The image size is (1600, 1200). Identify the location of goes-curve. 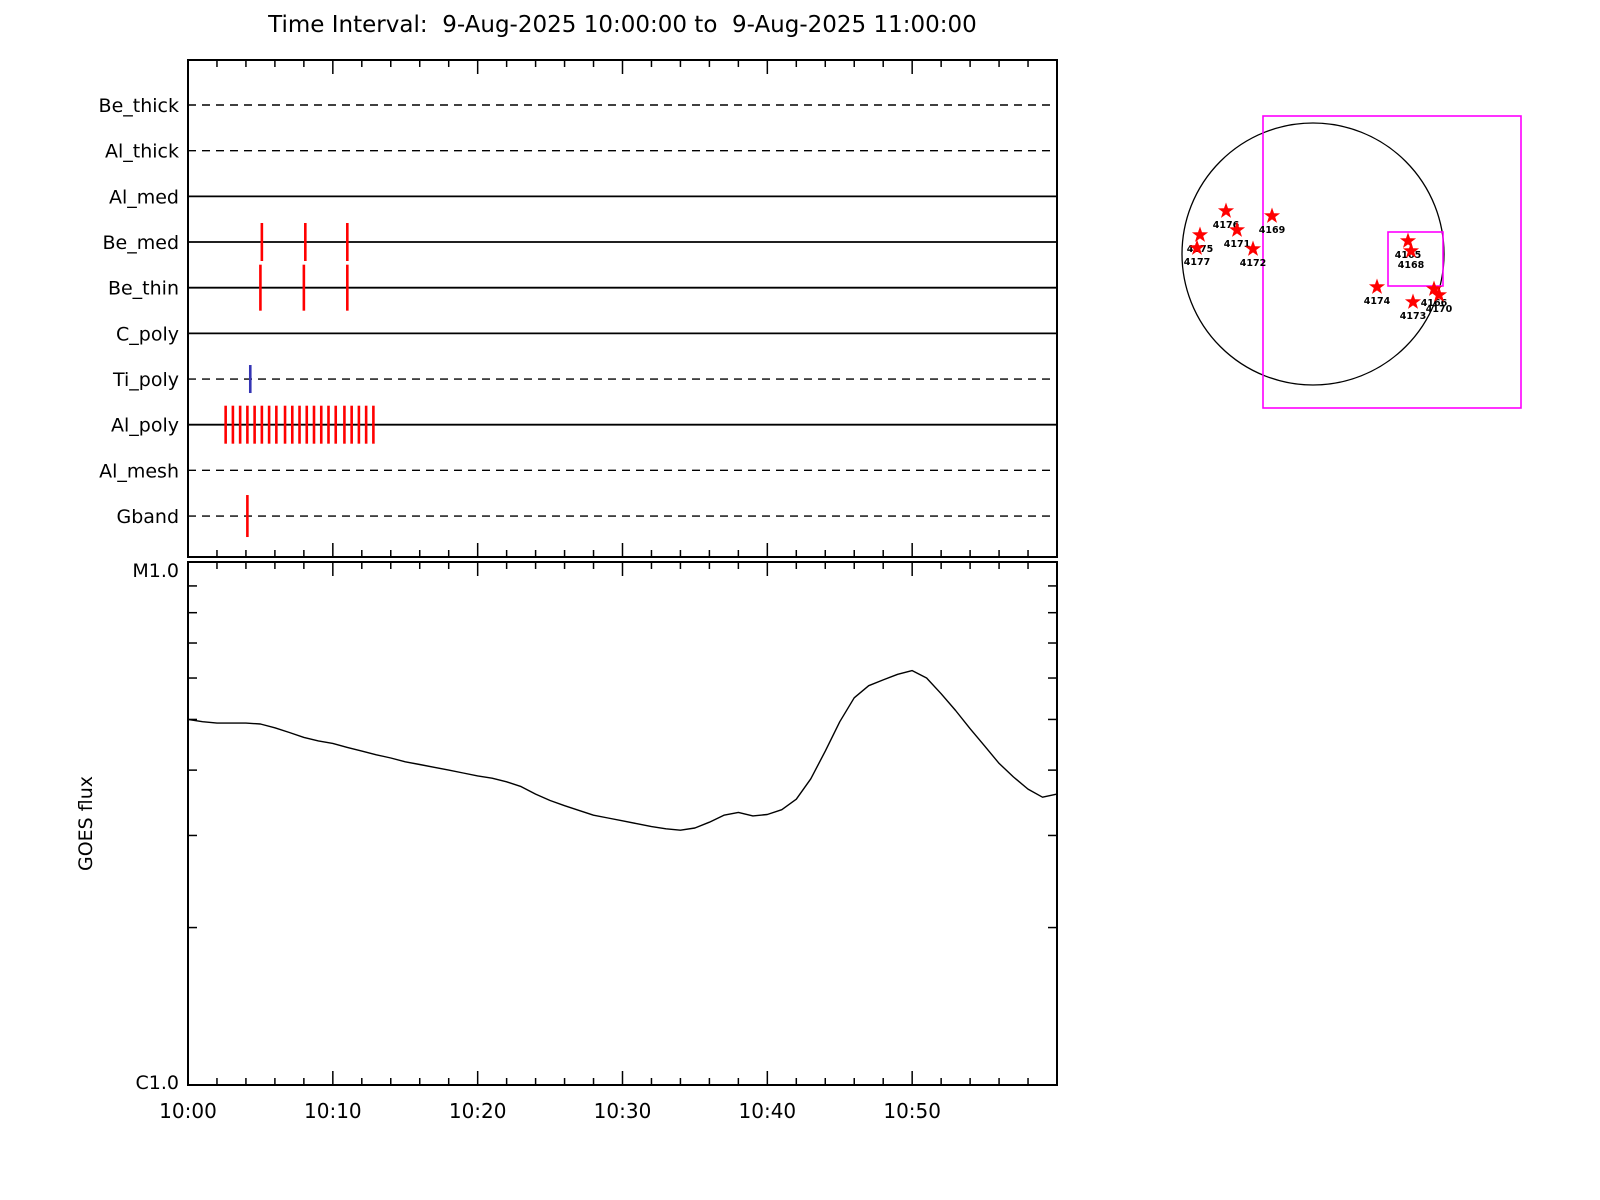
(622, 750).